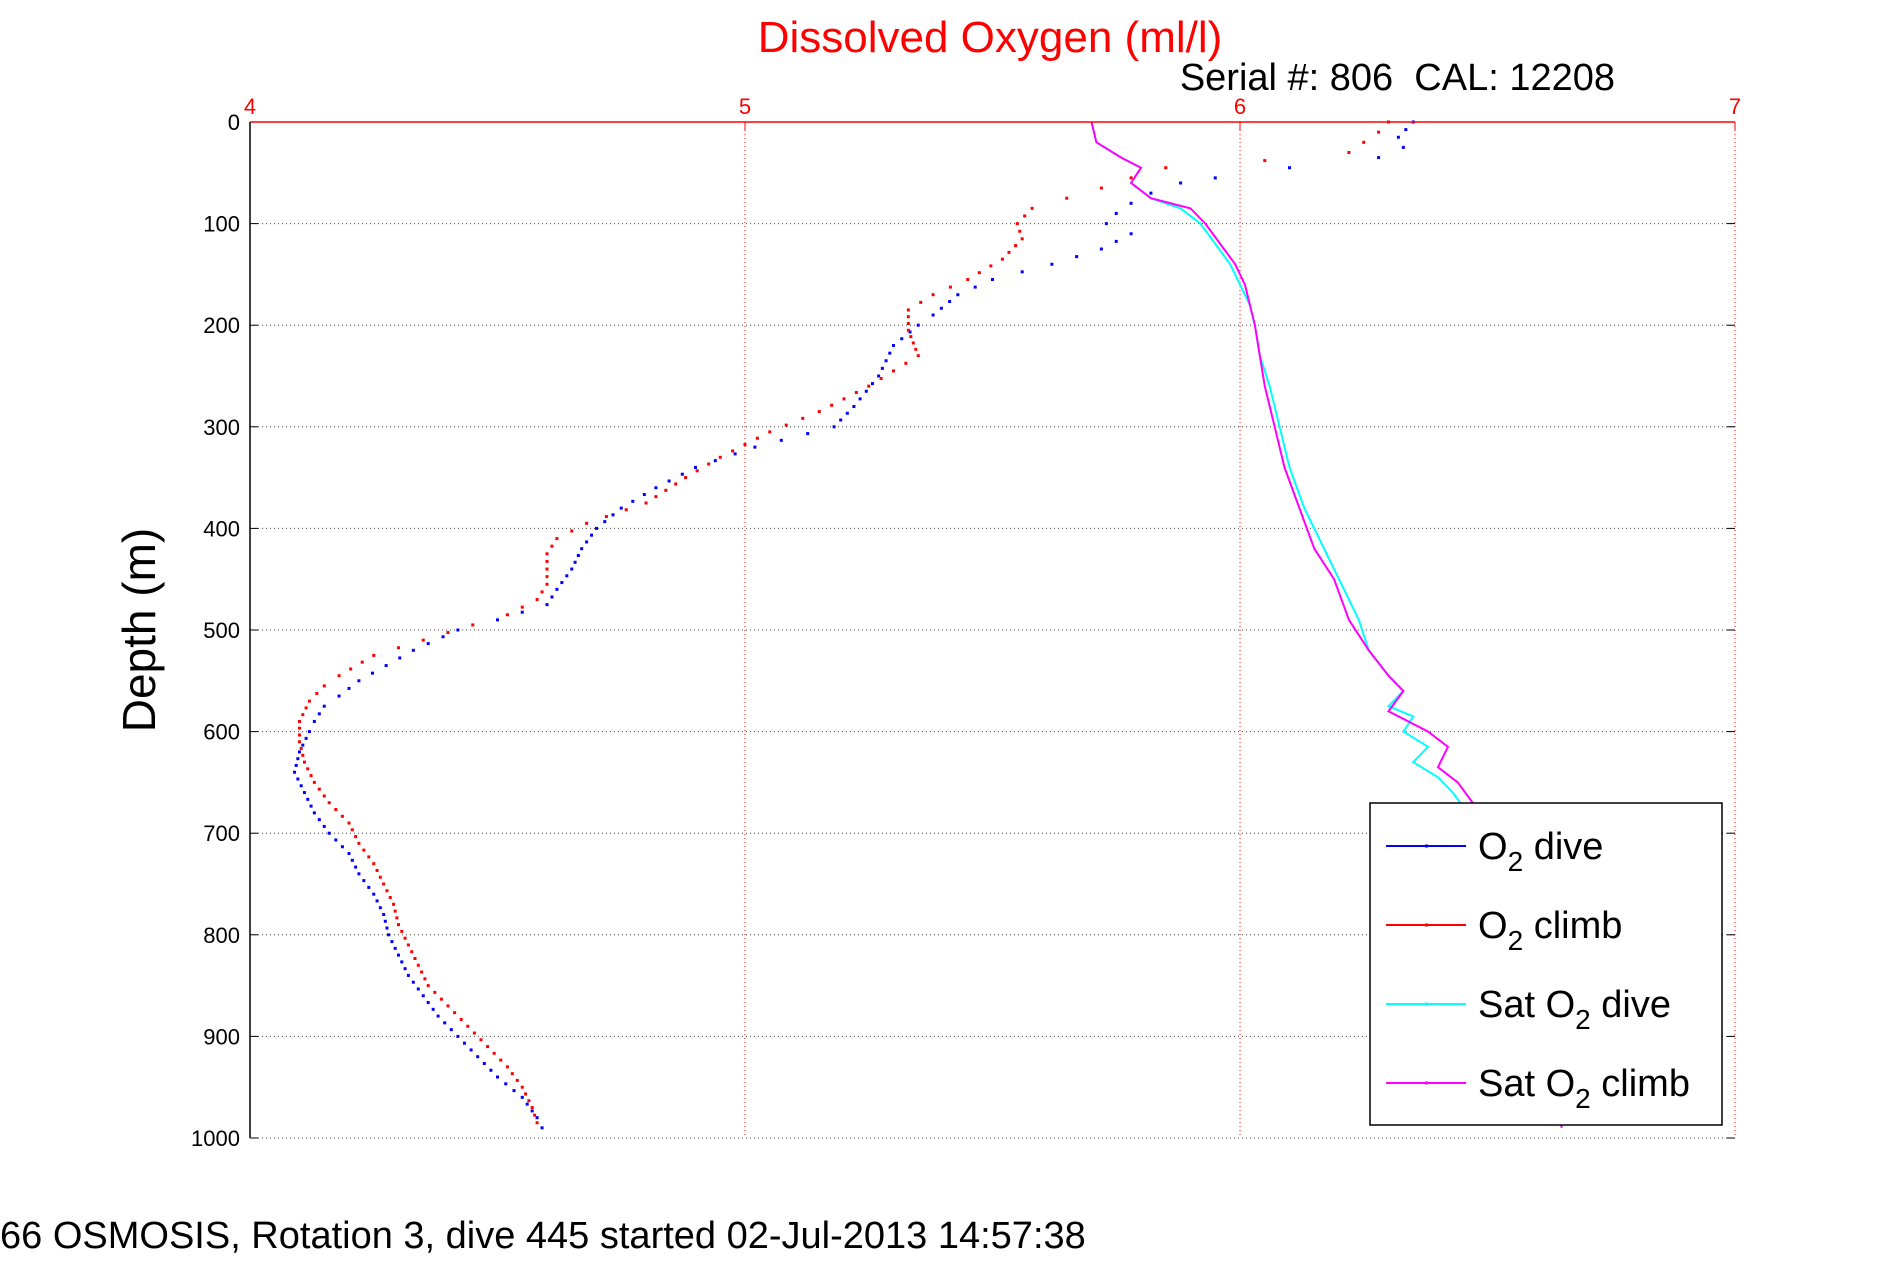 This screenshot has width=1891, height=1262. I want to click on legend-label-prefix: O, so click(1493, 926).